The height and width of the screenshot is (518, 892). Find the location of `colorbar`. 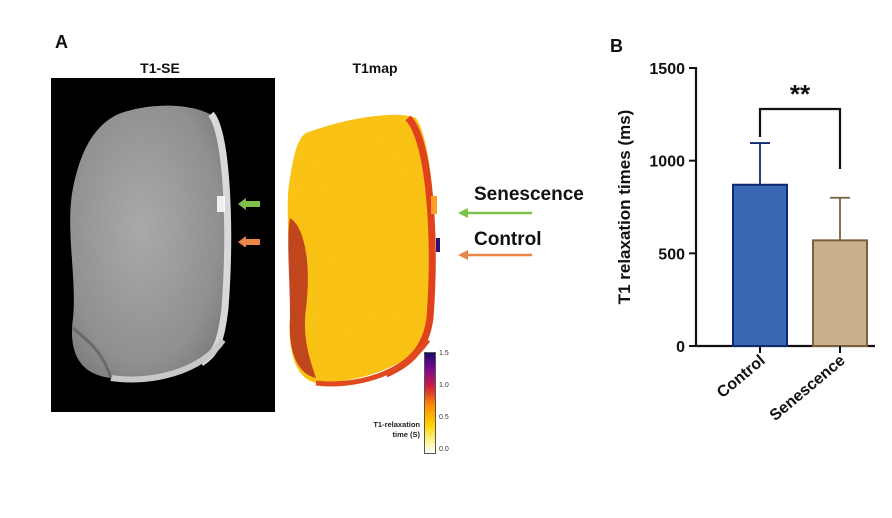

colorbar is located at coordinates (430, 403).